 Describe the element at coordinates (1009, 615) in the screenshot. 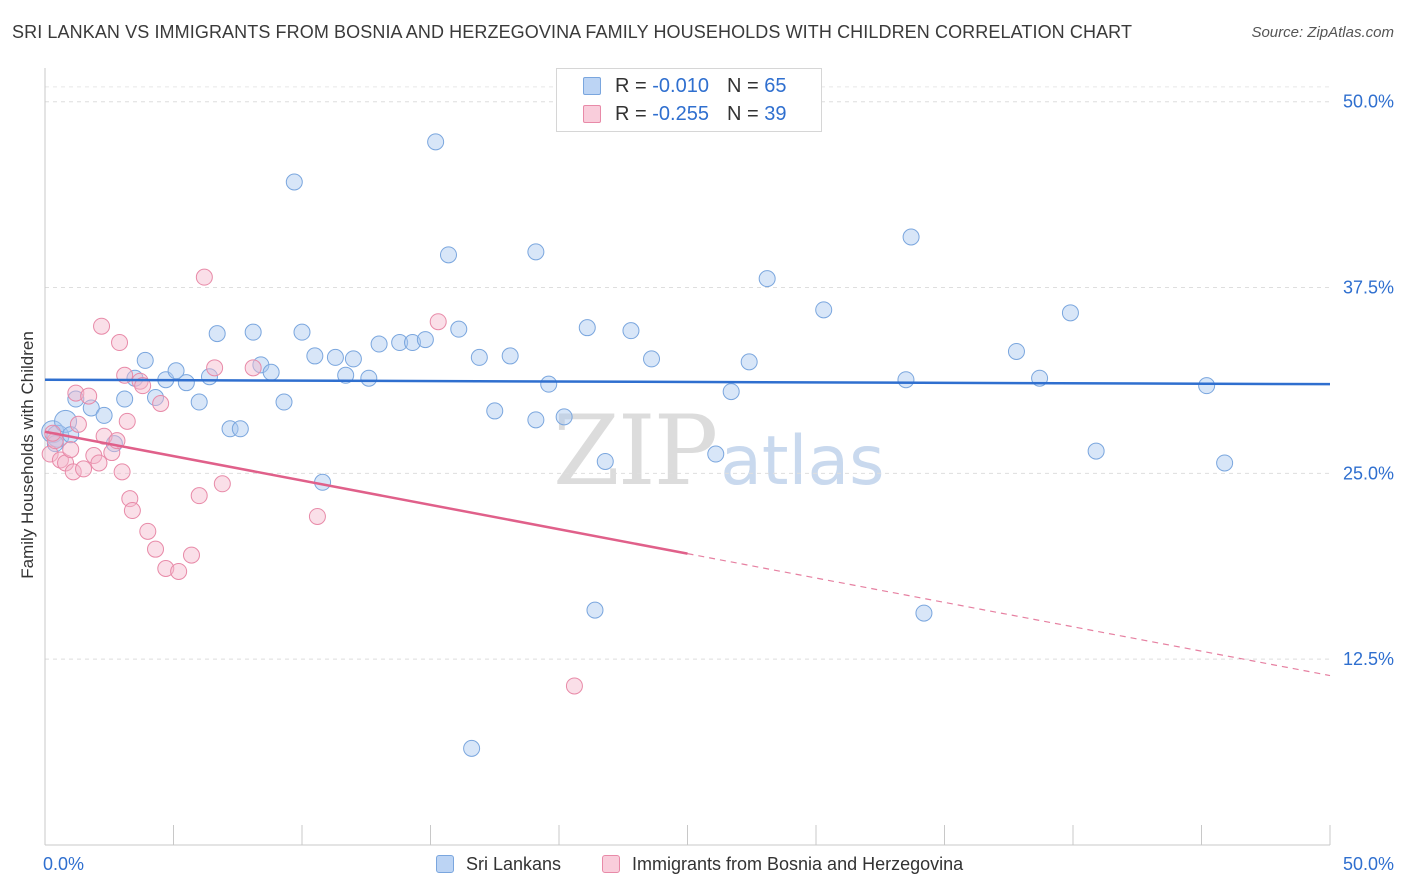

I see `trend-line-bosnia-extension` at that location.